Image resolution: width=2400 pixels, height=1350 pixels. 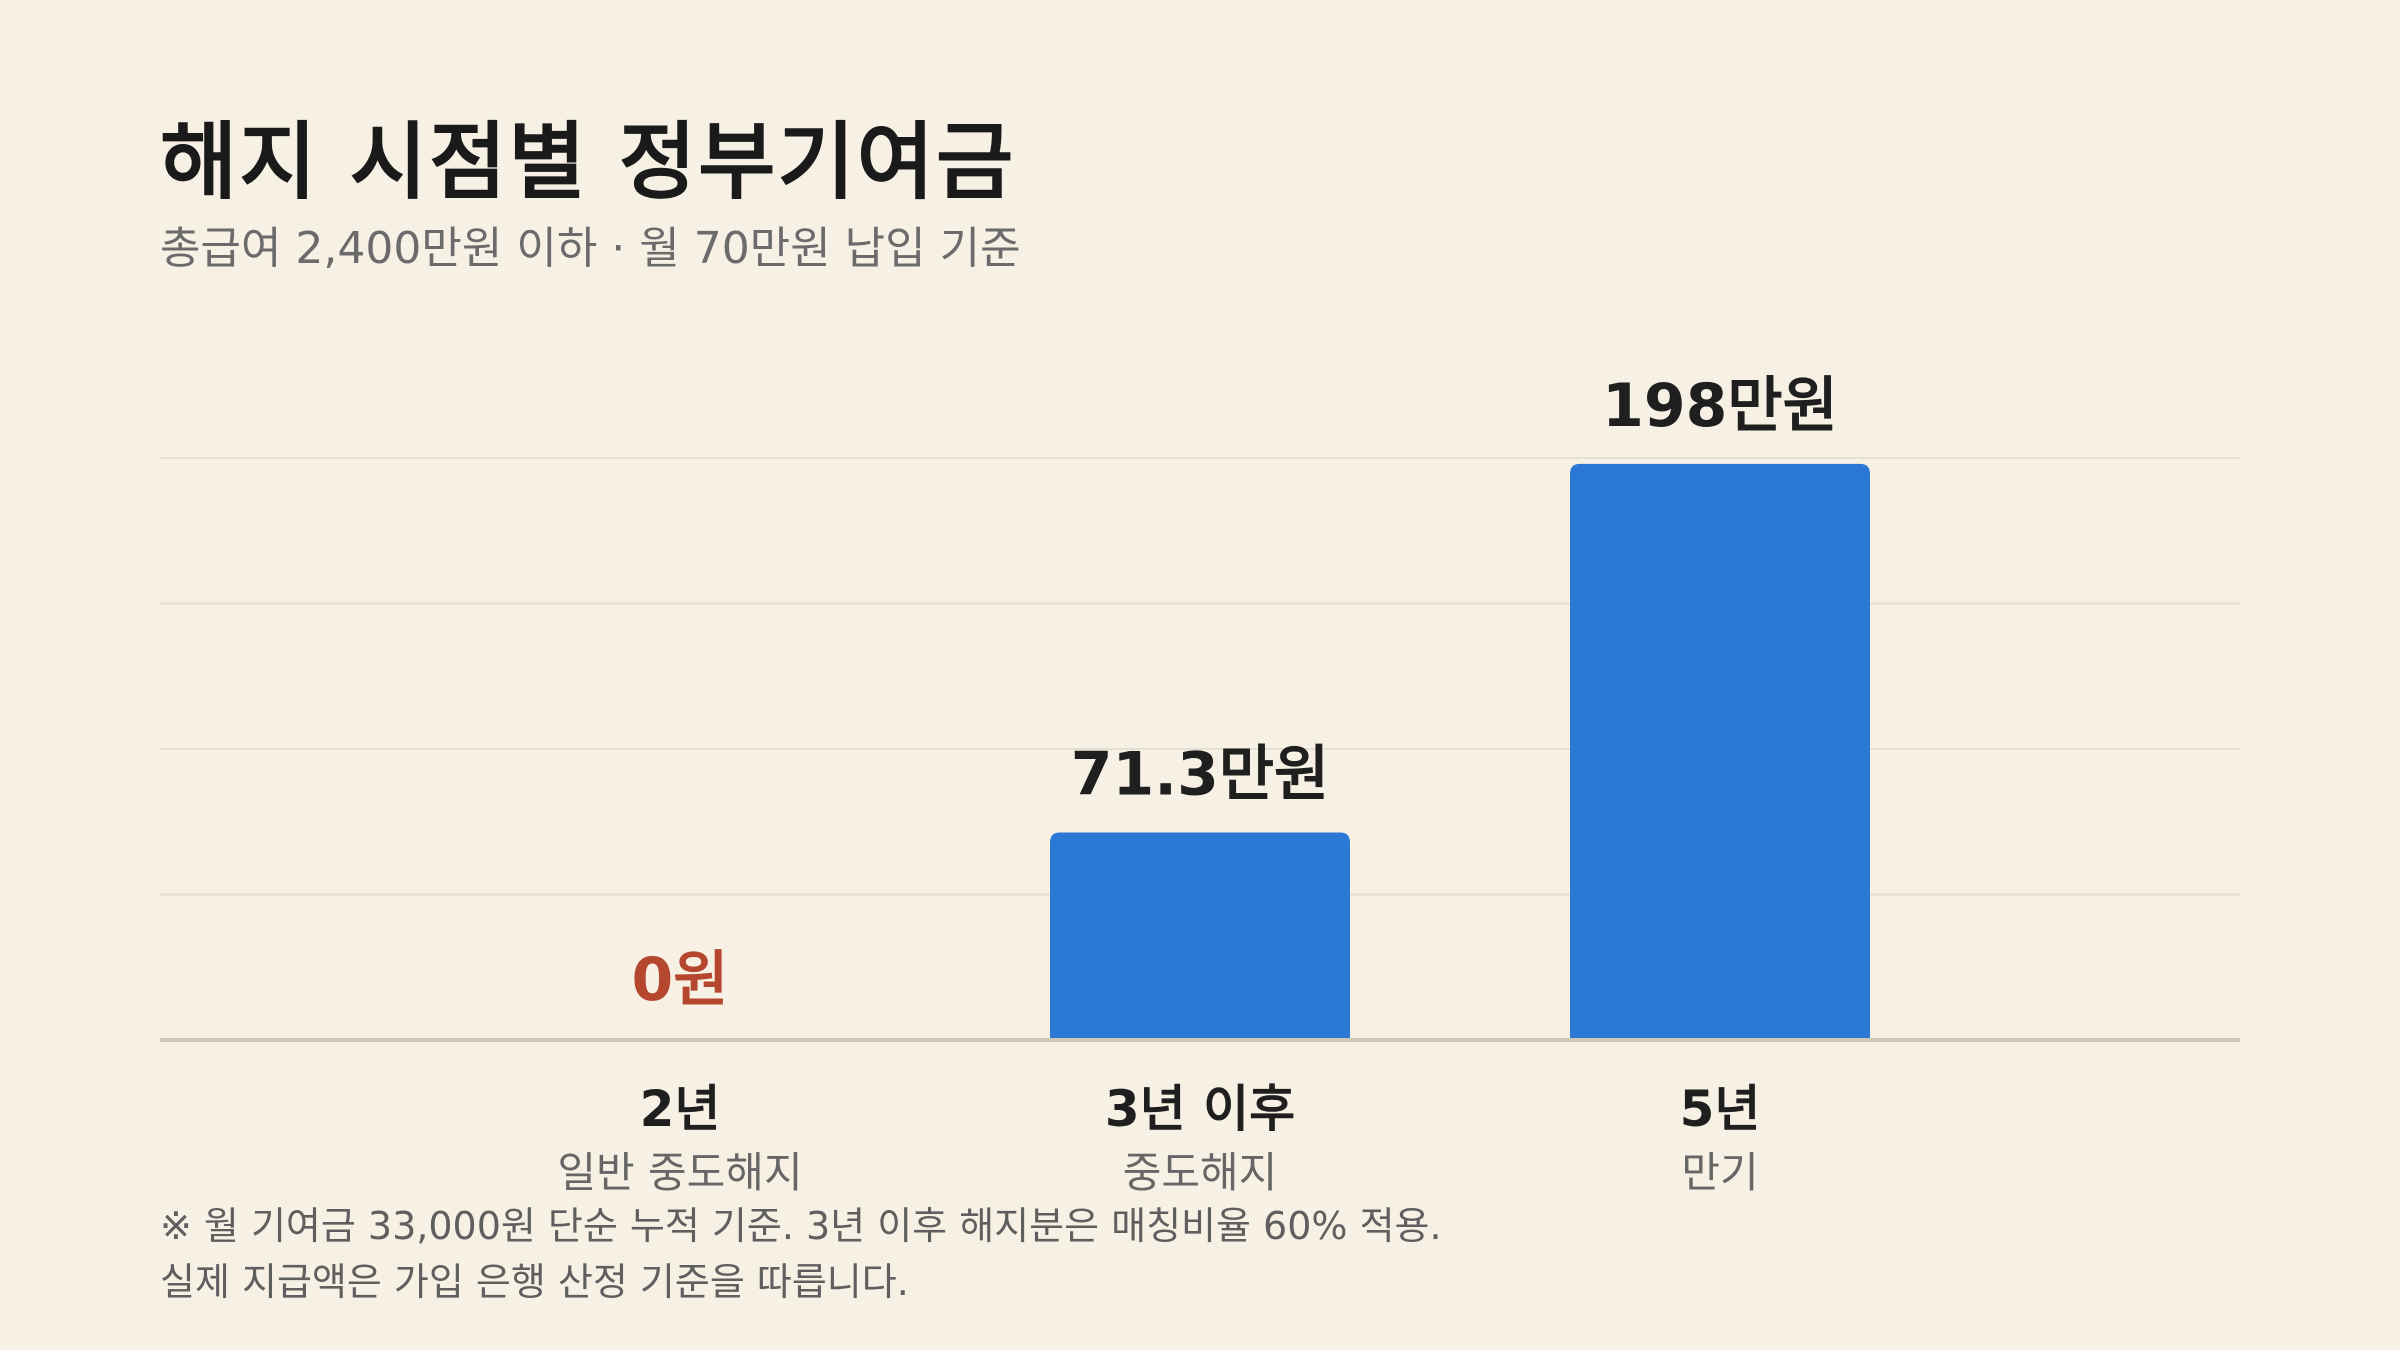 I want to click on category-sublabel: 만기, so click(x=1719, y=1172).